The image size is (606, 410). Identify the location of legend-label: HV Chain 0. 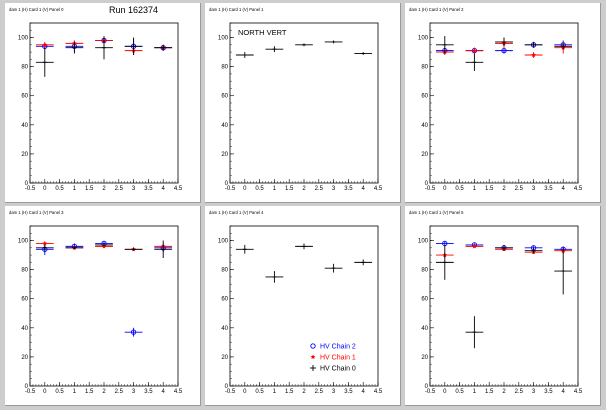
(338, 369).